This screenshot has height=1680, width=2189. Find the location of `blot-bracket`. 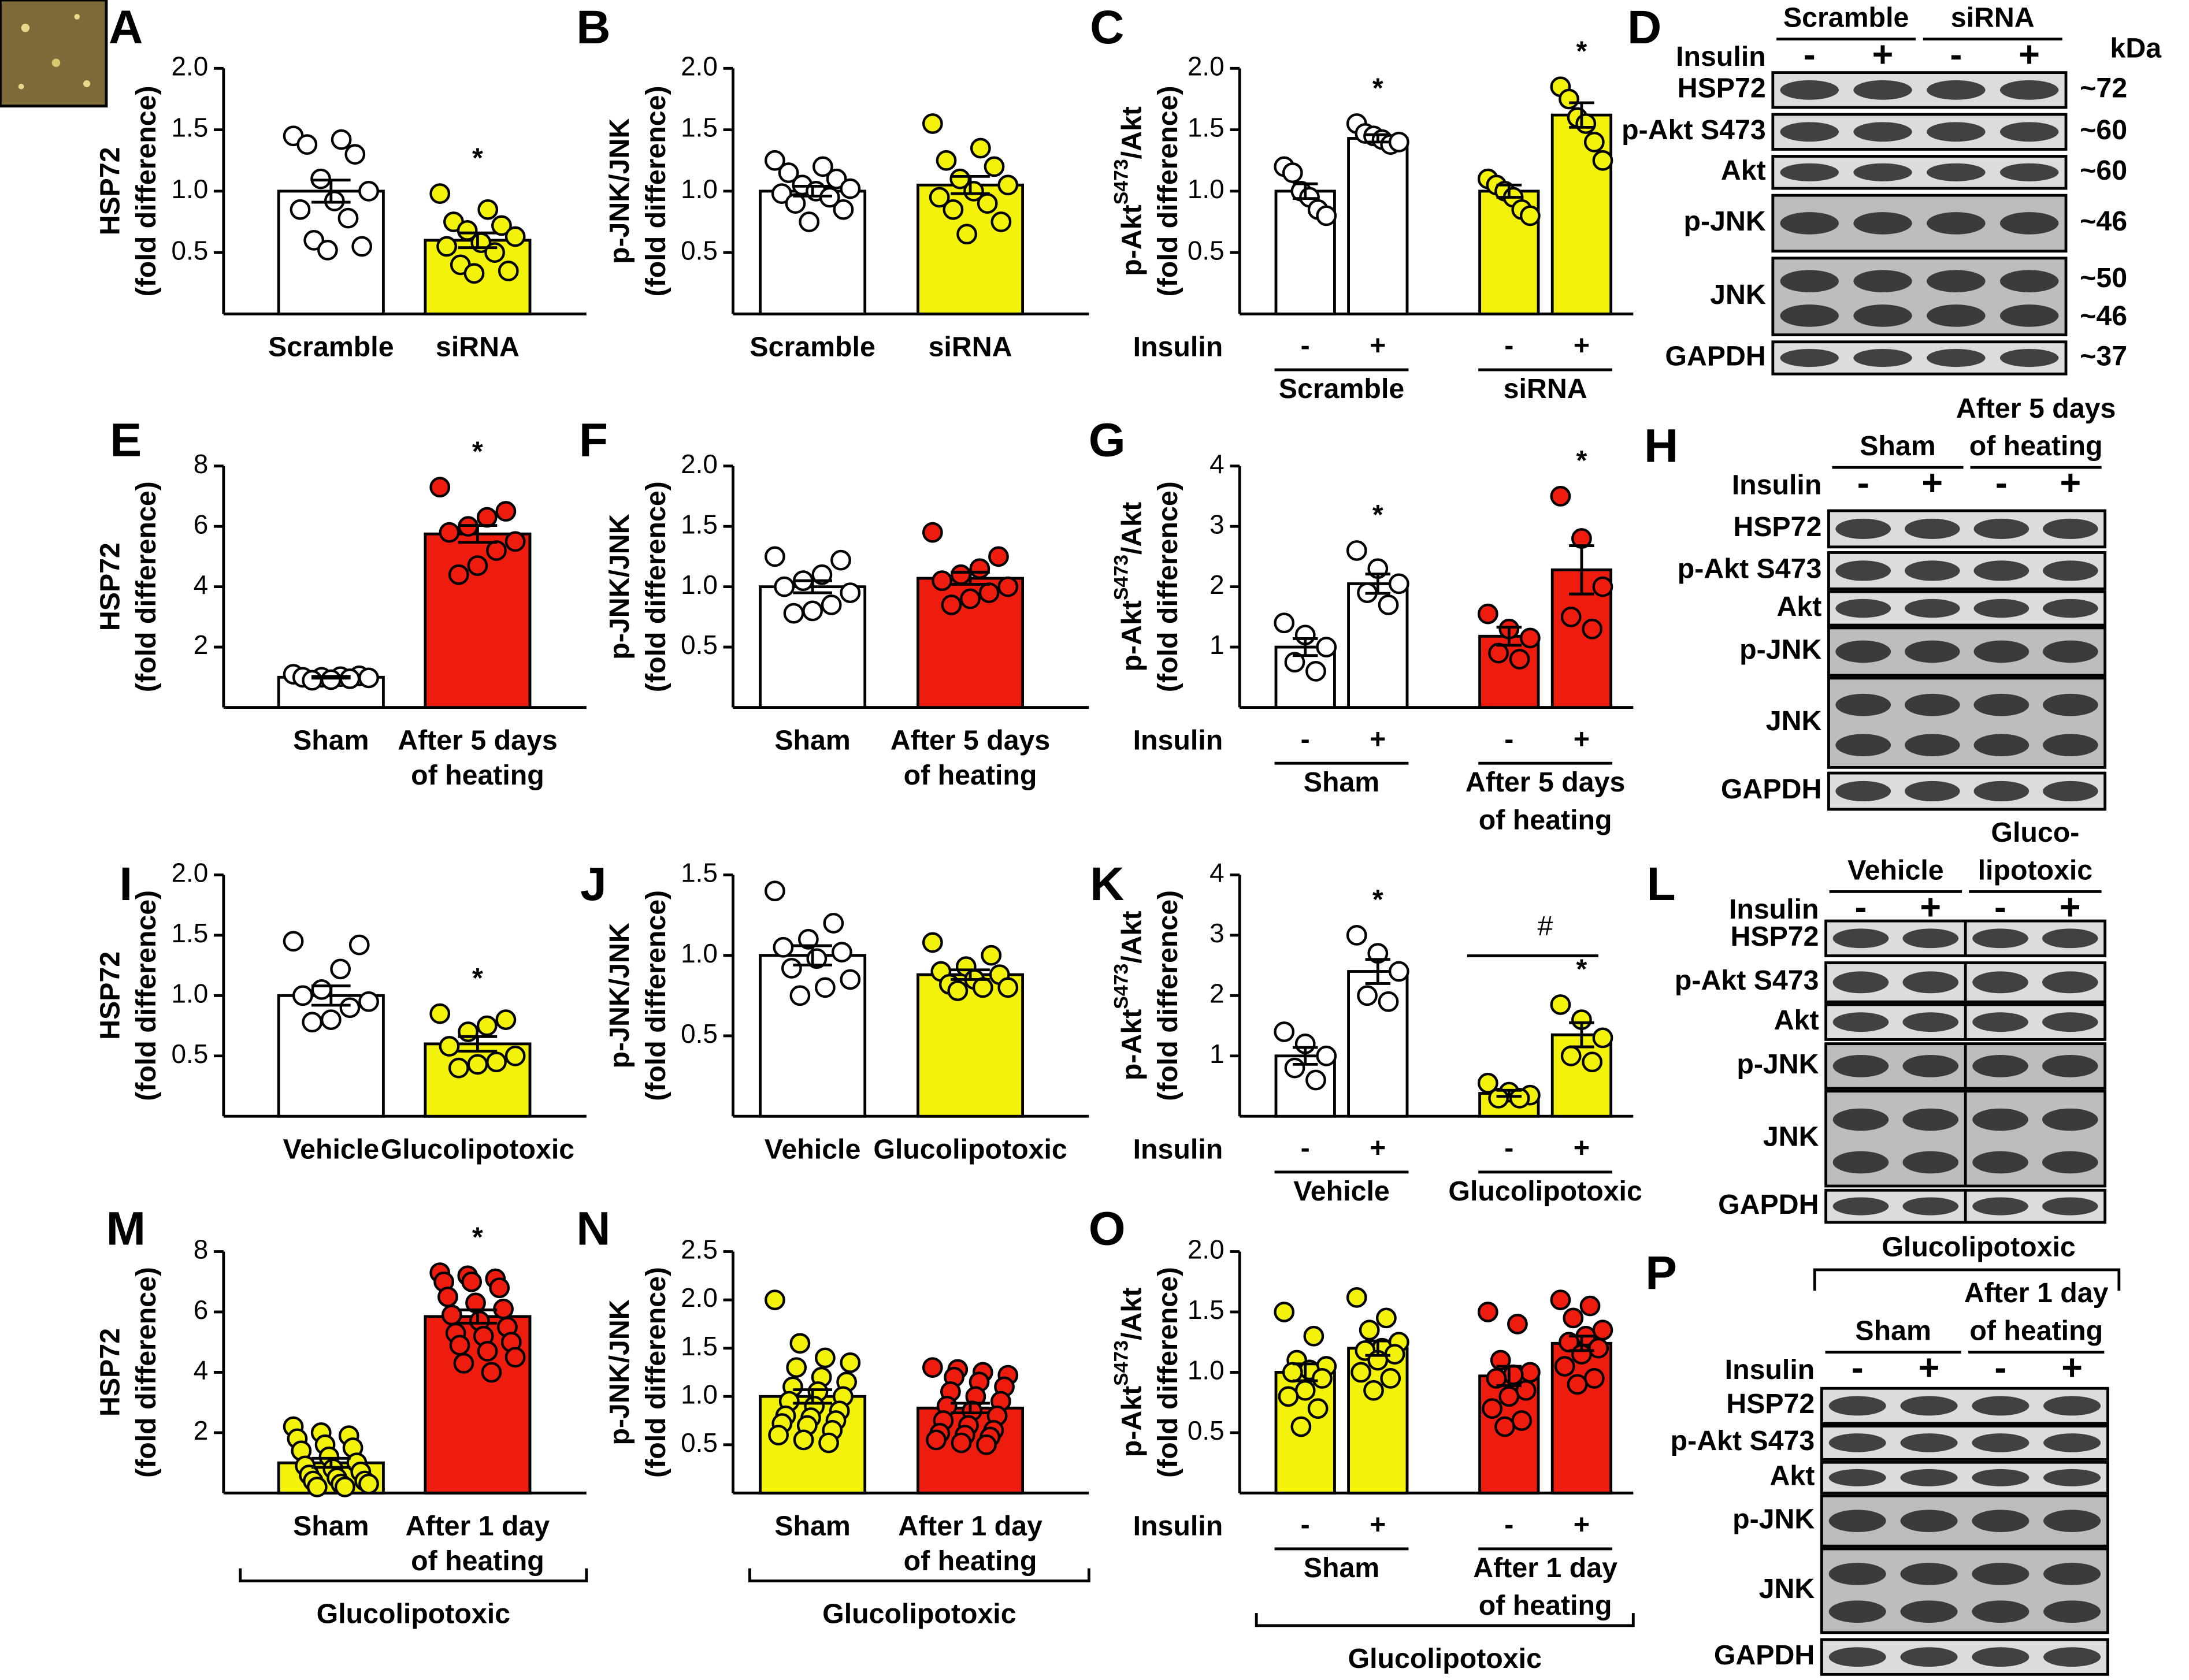

blot-bracket is located at coordinates (1967, 1279).